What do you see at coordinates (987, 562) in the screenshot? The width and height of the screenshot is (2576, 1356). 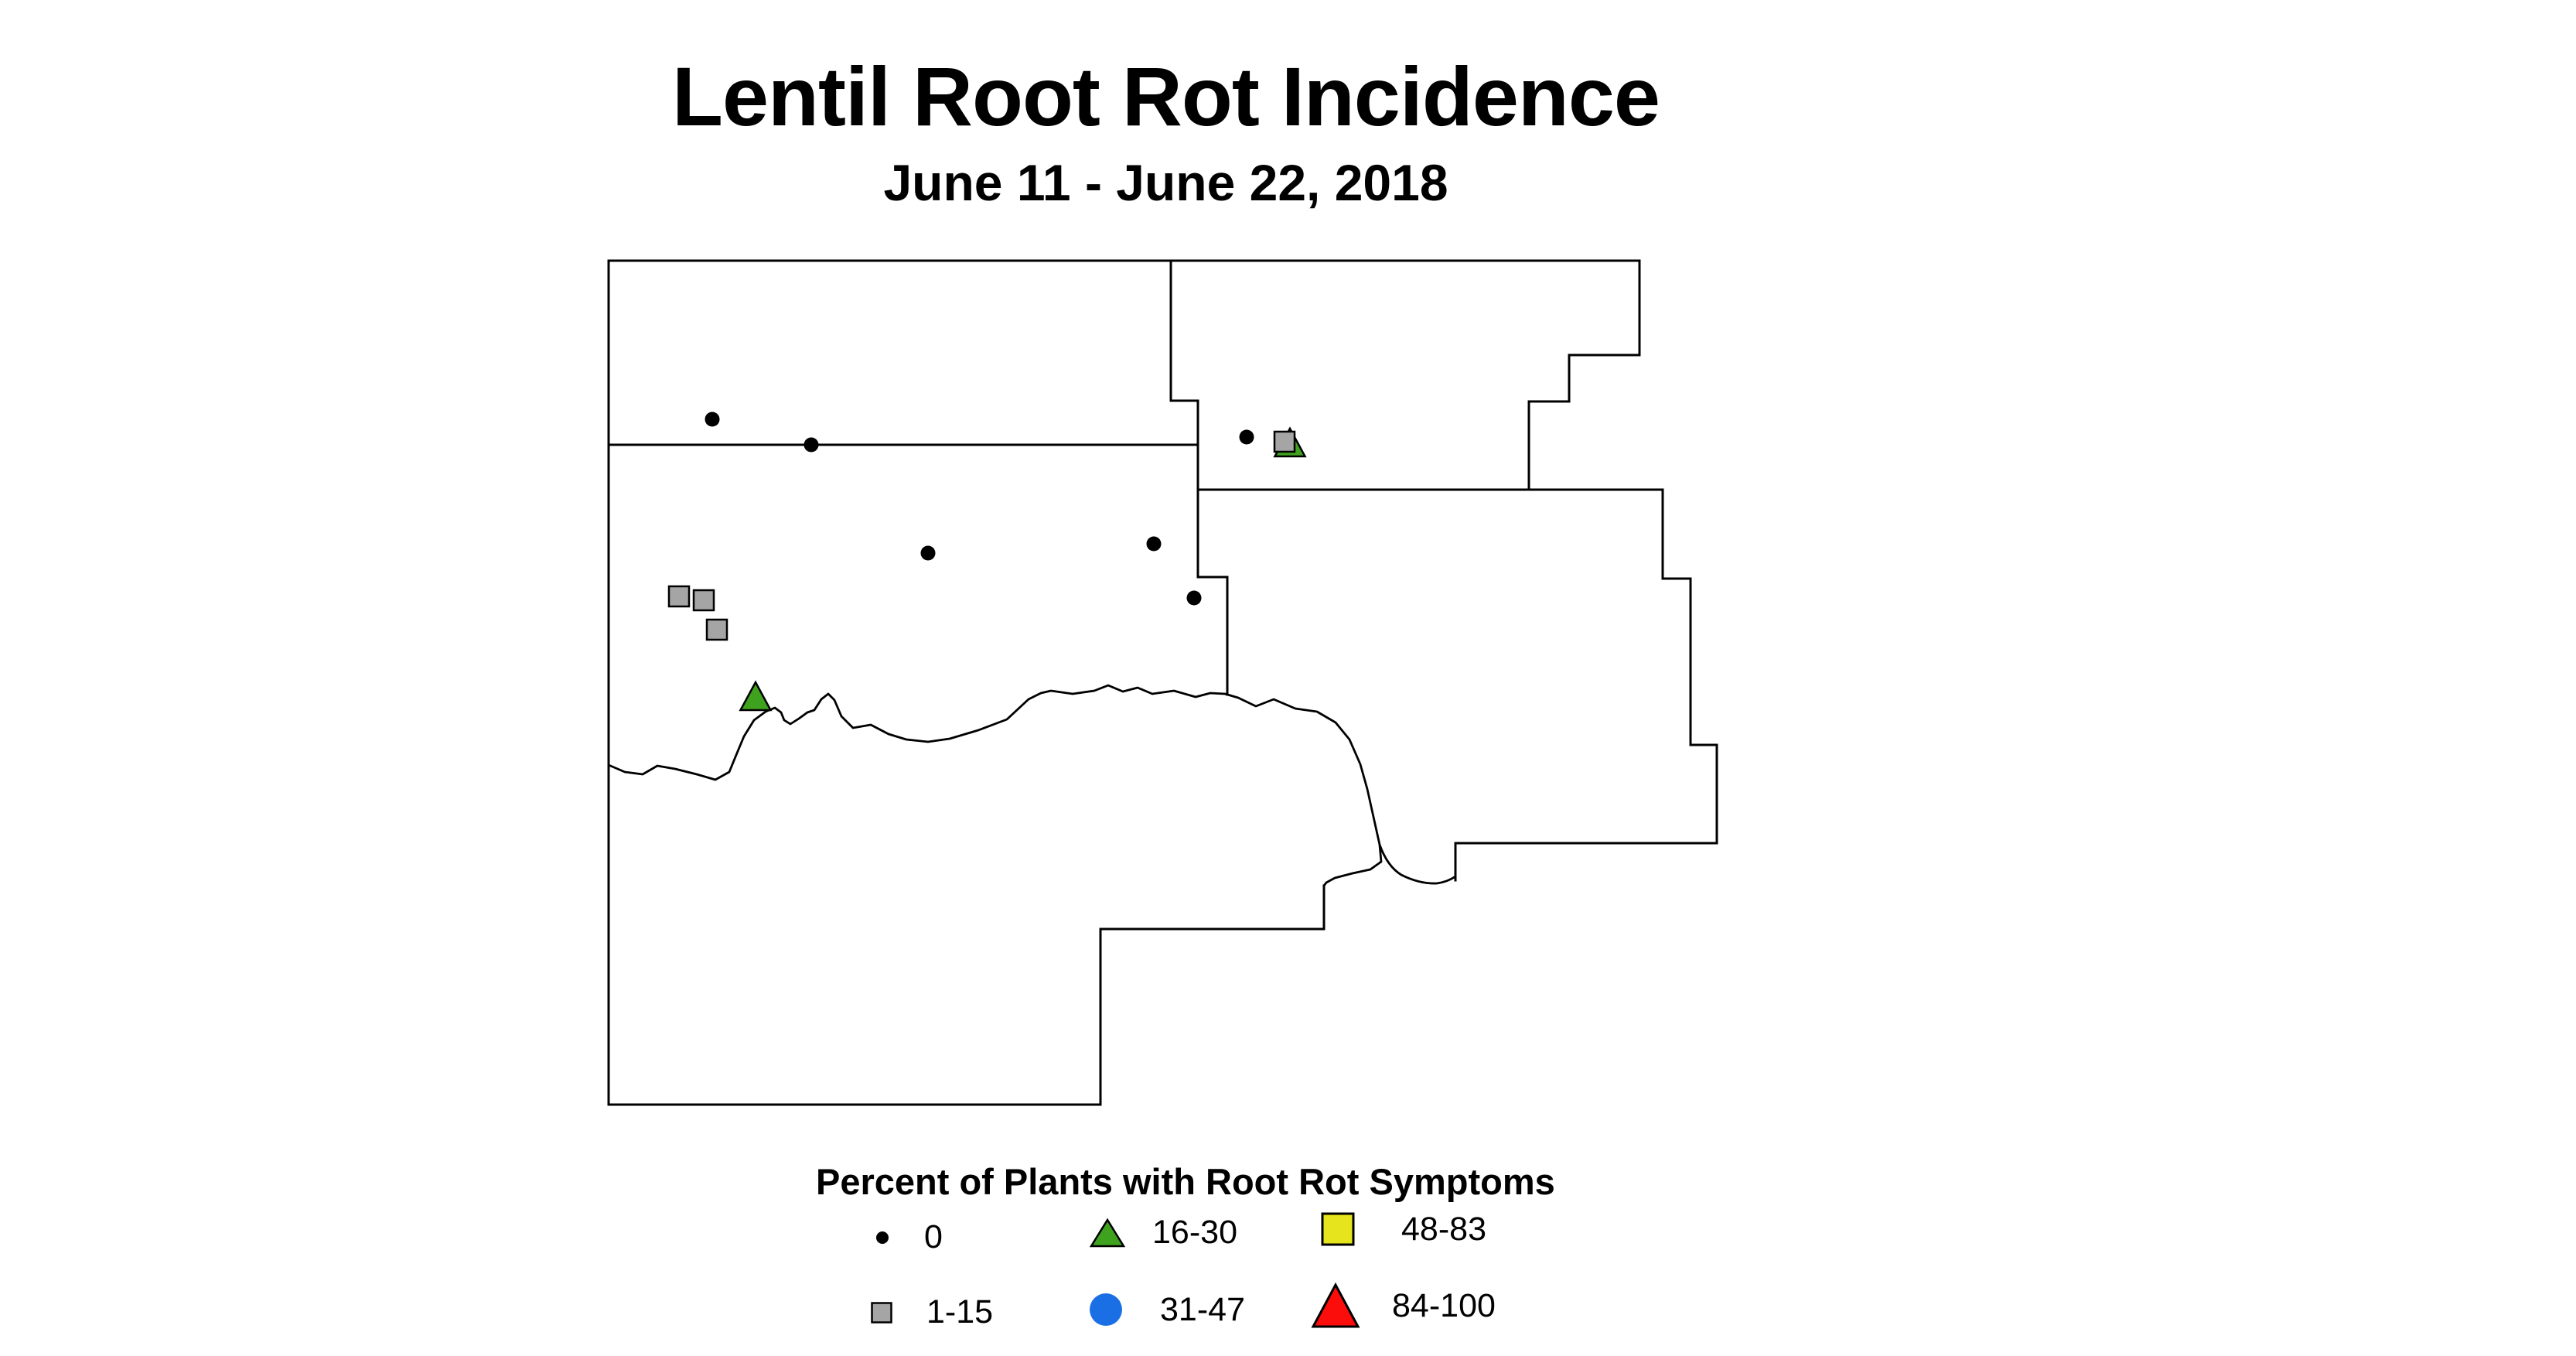 I see `map-markers-layer` at bounding box center [987, 562].